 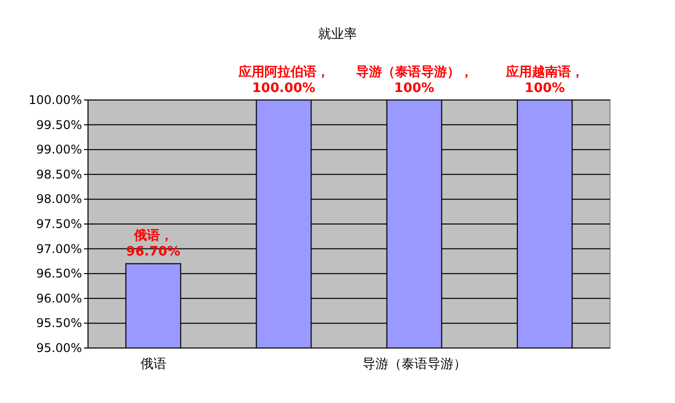 What do you see at coordinates (59, 125) in the screenshot?
I see `y-tick-label: 99.50%` at bounding box center [59, 125].